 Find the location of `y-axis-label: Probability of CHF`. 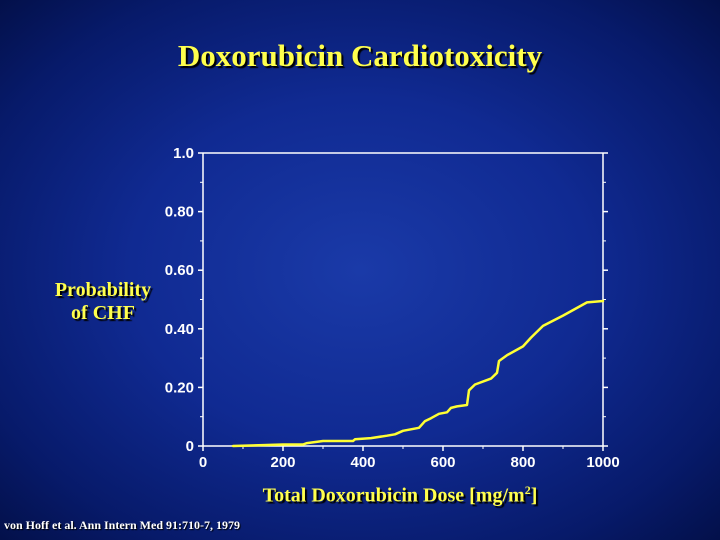

y-axis-label: Probability of CHF is located at coordinates (103, 302).